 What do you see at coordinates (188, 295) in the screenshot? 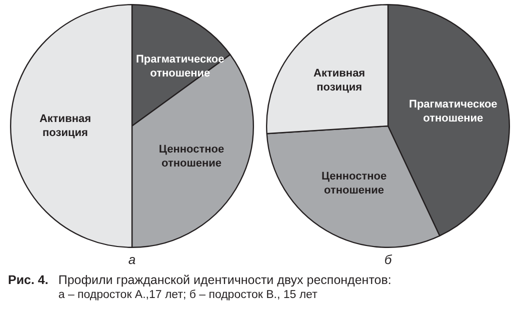
I see `text: а – подросток А.,17 лет; б – подросток В., 15 лет` at bounding box center [188, 295].